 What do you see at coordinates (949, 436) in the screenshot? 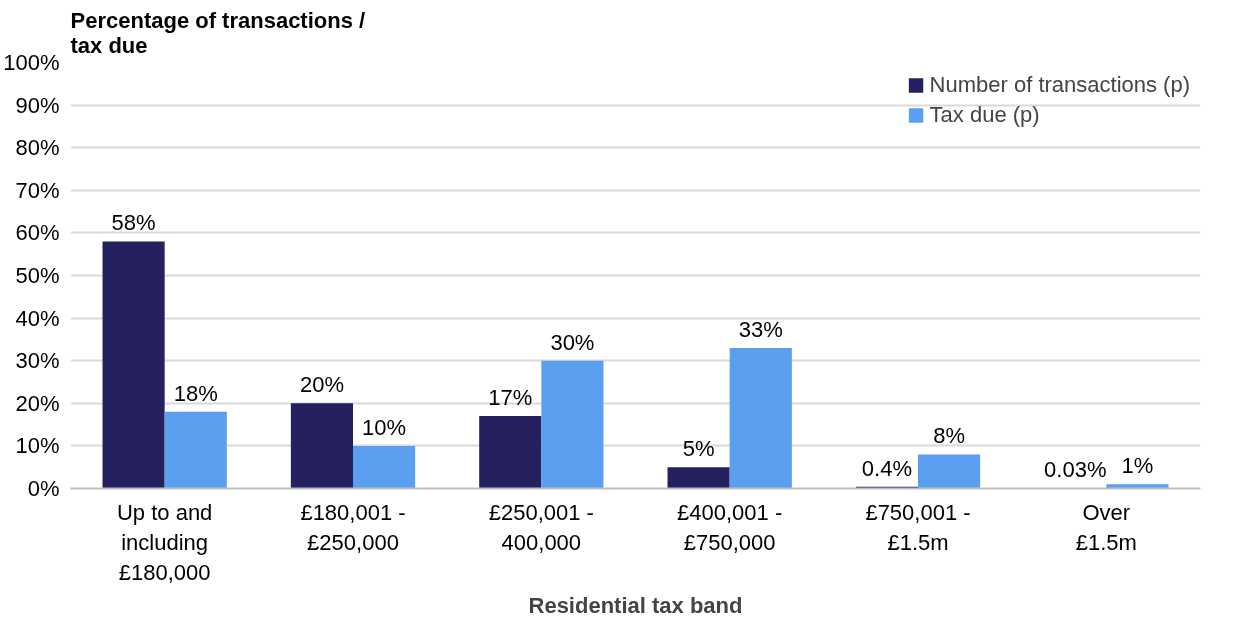
I see `data-label: 8%` at bounding box center [949, 436].